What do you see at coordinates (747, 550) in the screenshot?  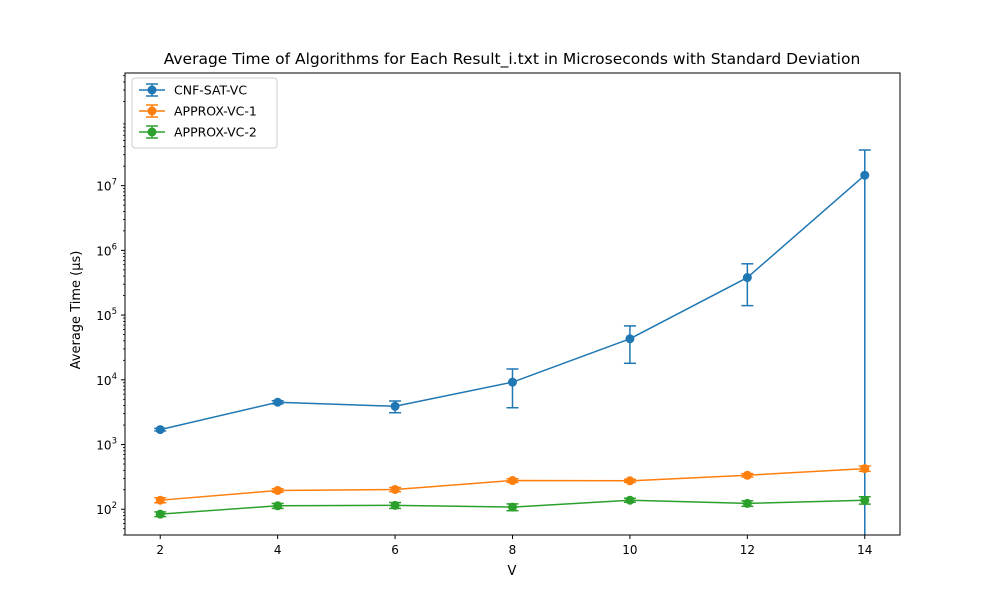 I see `x-tick-label: 12` at bounding box center [747, 550].